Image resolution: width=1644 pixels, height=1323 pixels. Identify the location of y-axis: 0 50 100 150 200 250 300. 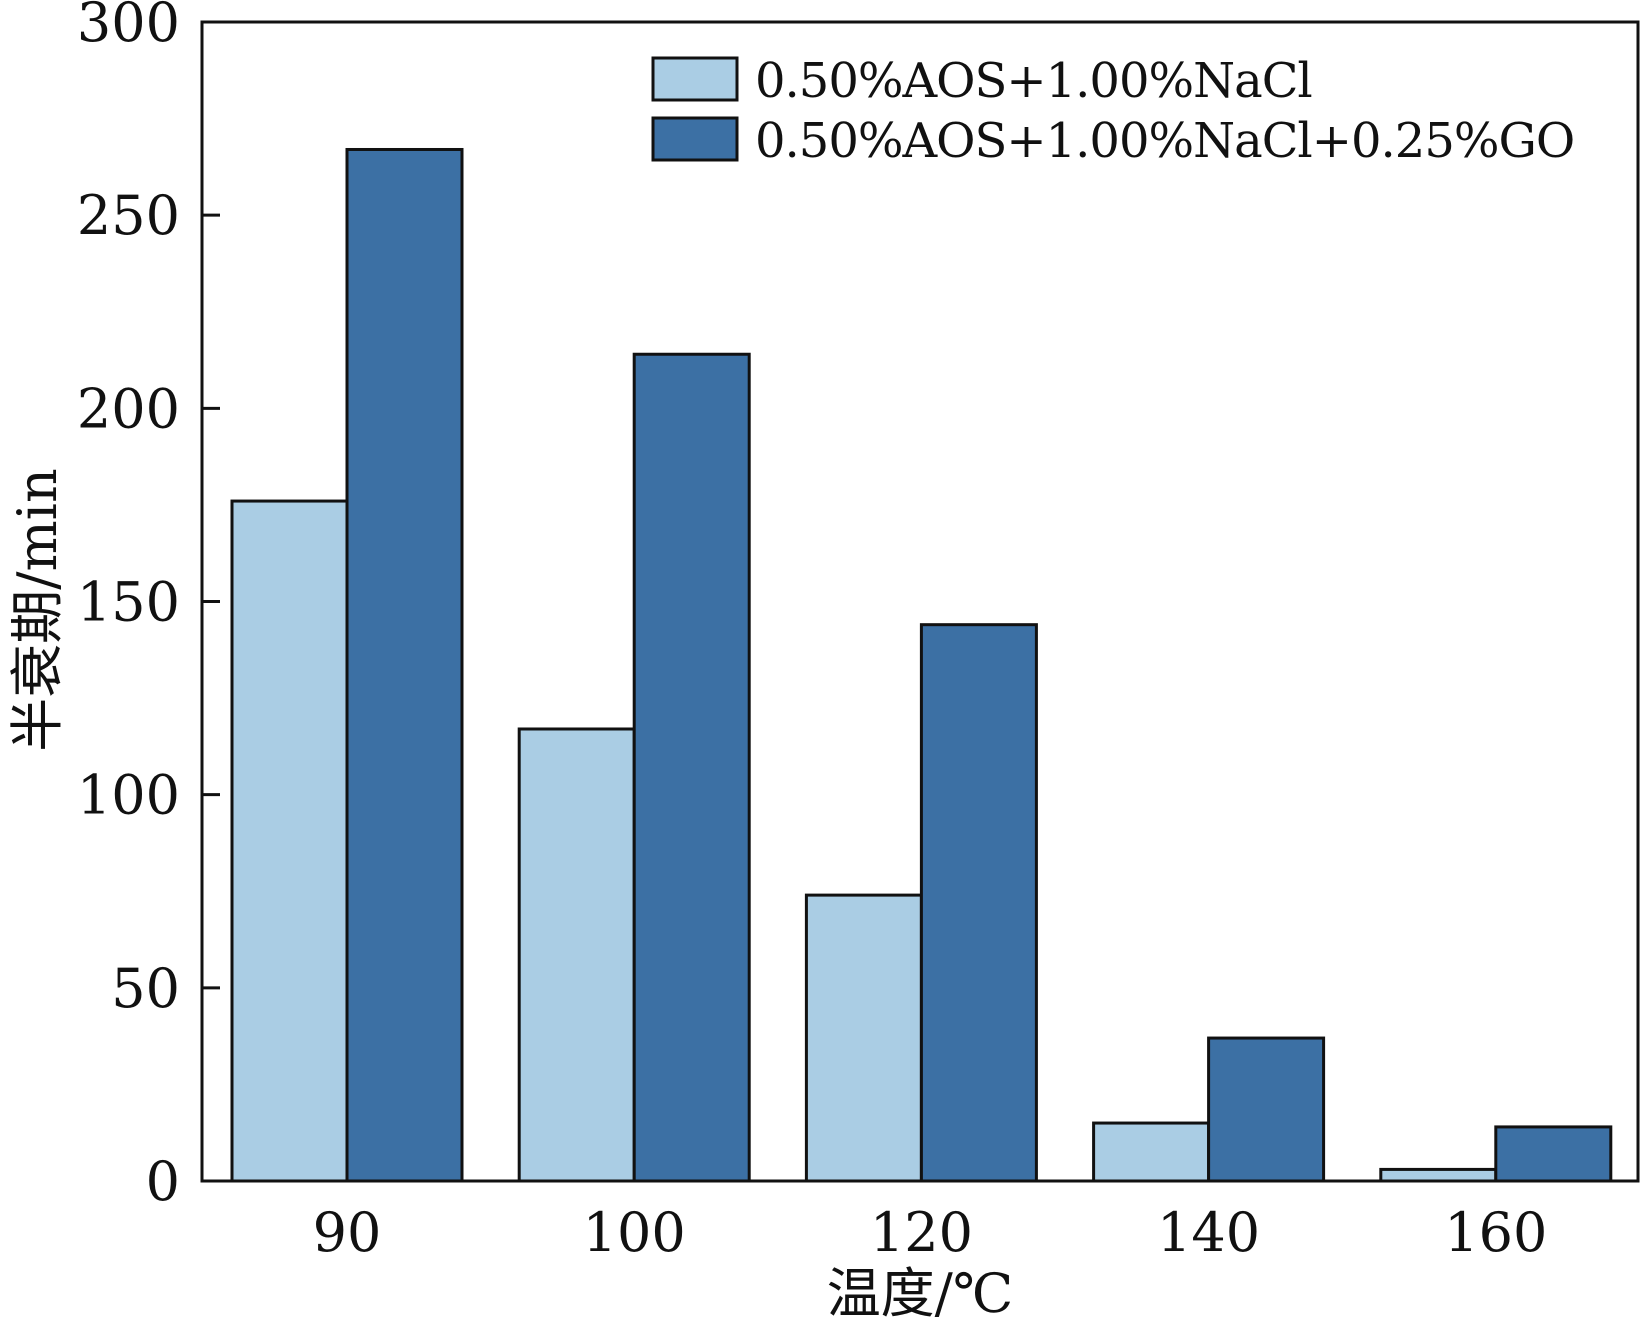
(148, 606).